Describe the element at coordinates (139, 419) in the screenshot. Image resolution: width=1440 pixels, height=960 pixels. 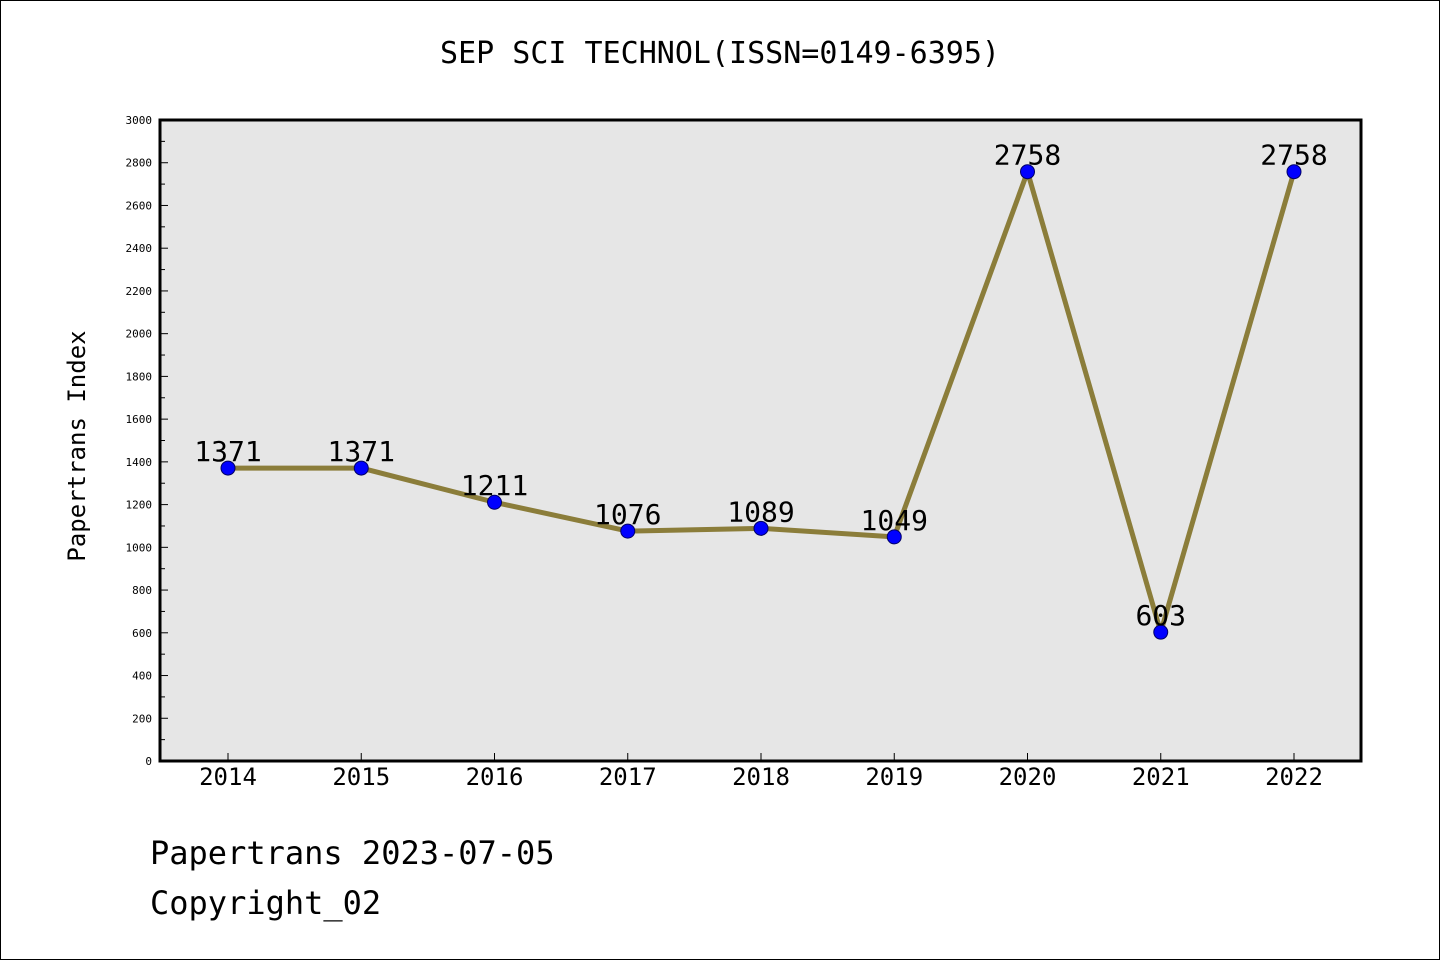
I see `y-tick-label: 1600` at that location.